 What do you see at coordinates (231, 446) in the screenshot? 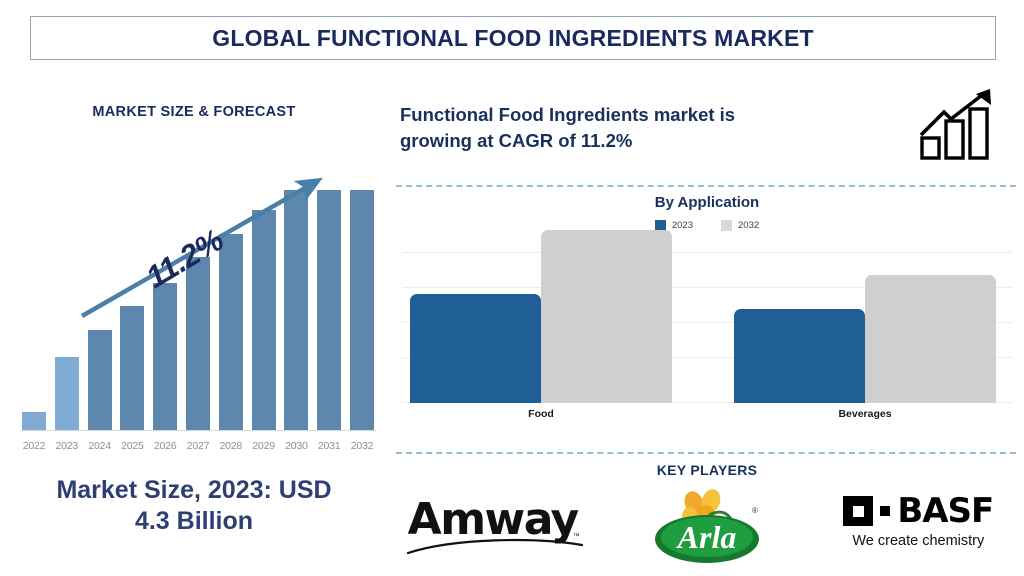
I see `year-label: 2028` at bounding box center [231, 446].